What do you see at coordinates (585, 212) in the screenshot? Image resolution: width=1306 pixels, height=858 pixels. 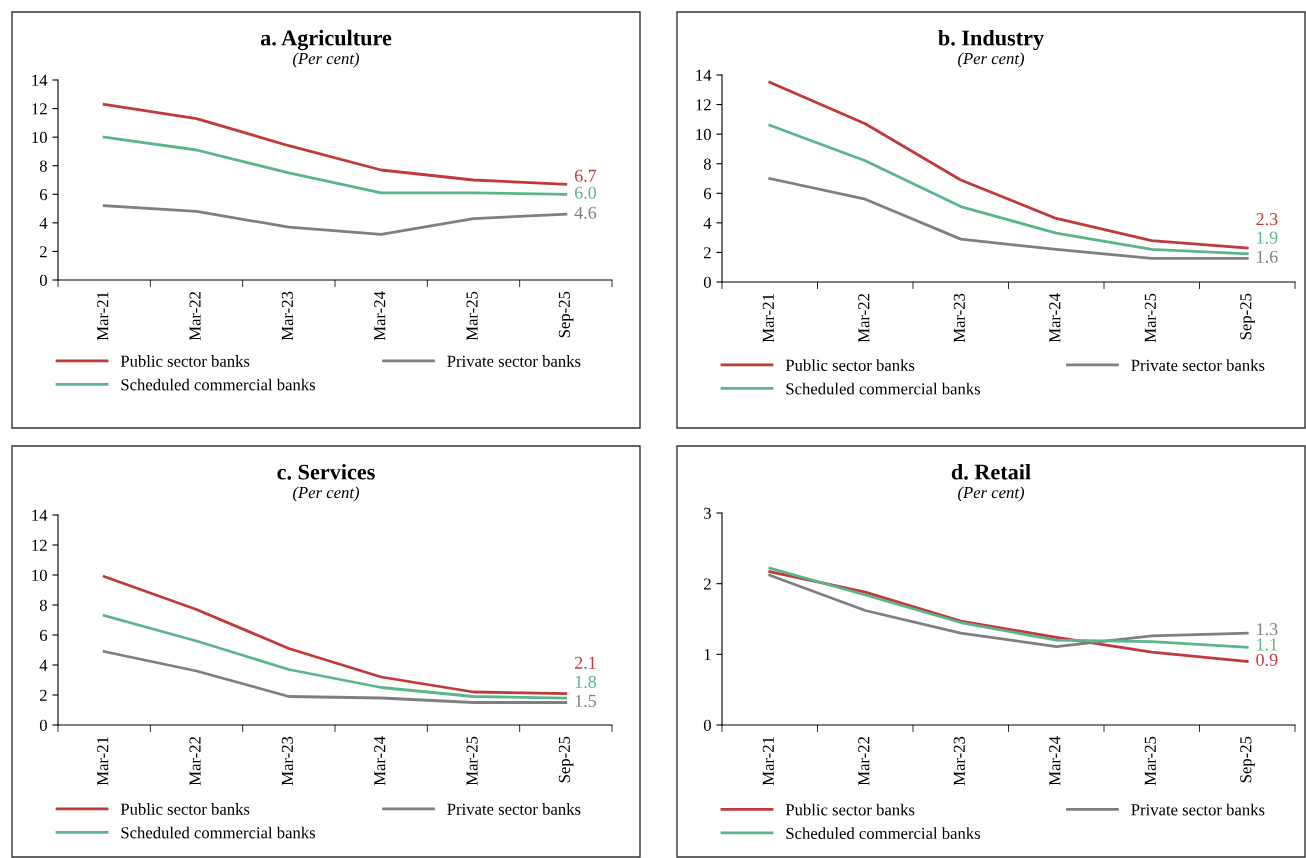 I see `data-label: 4.6` at bounding box center [585, 212].